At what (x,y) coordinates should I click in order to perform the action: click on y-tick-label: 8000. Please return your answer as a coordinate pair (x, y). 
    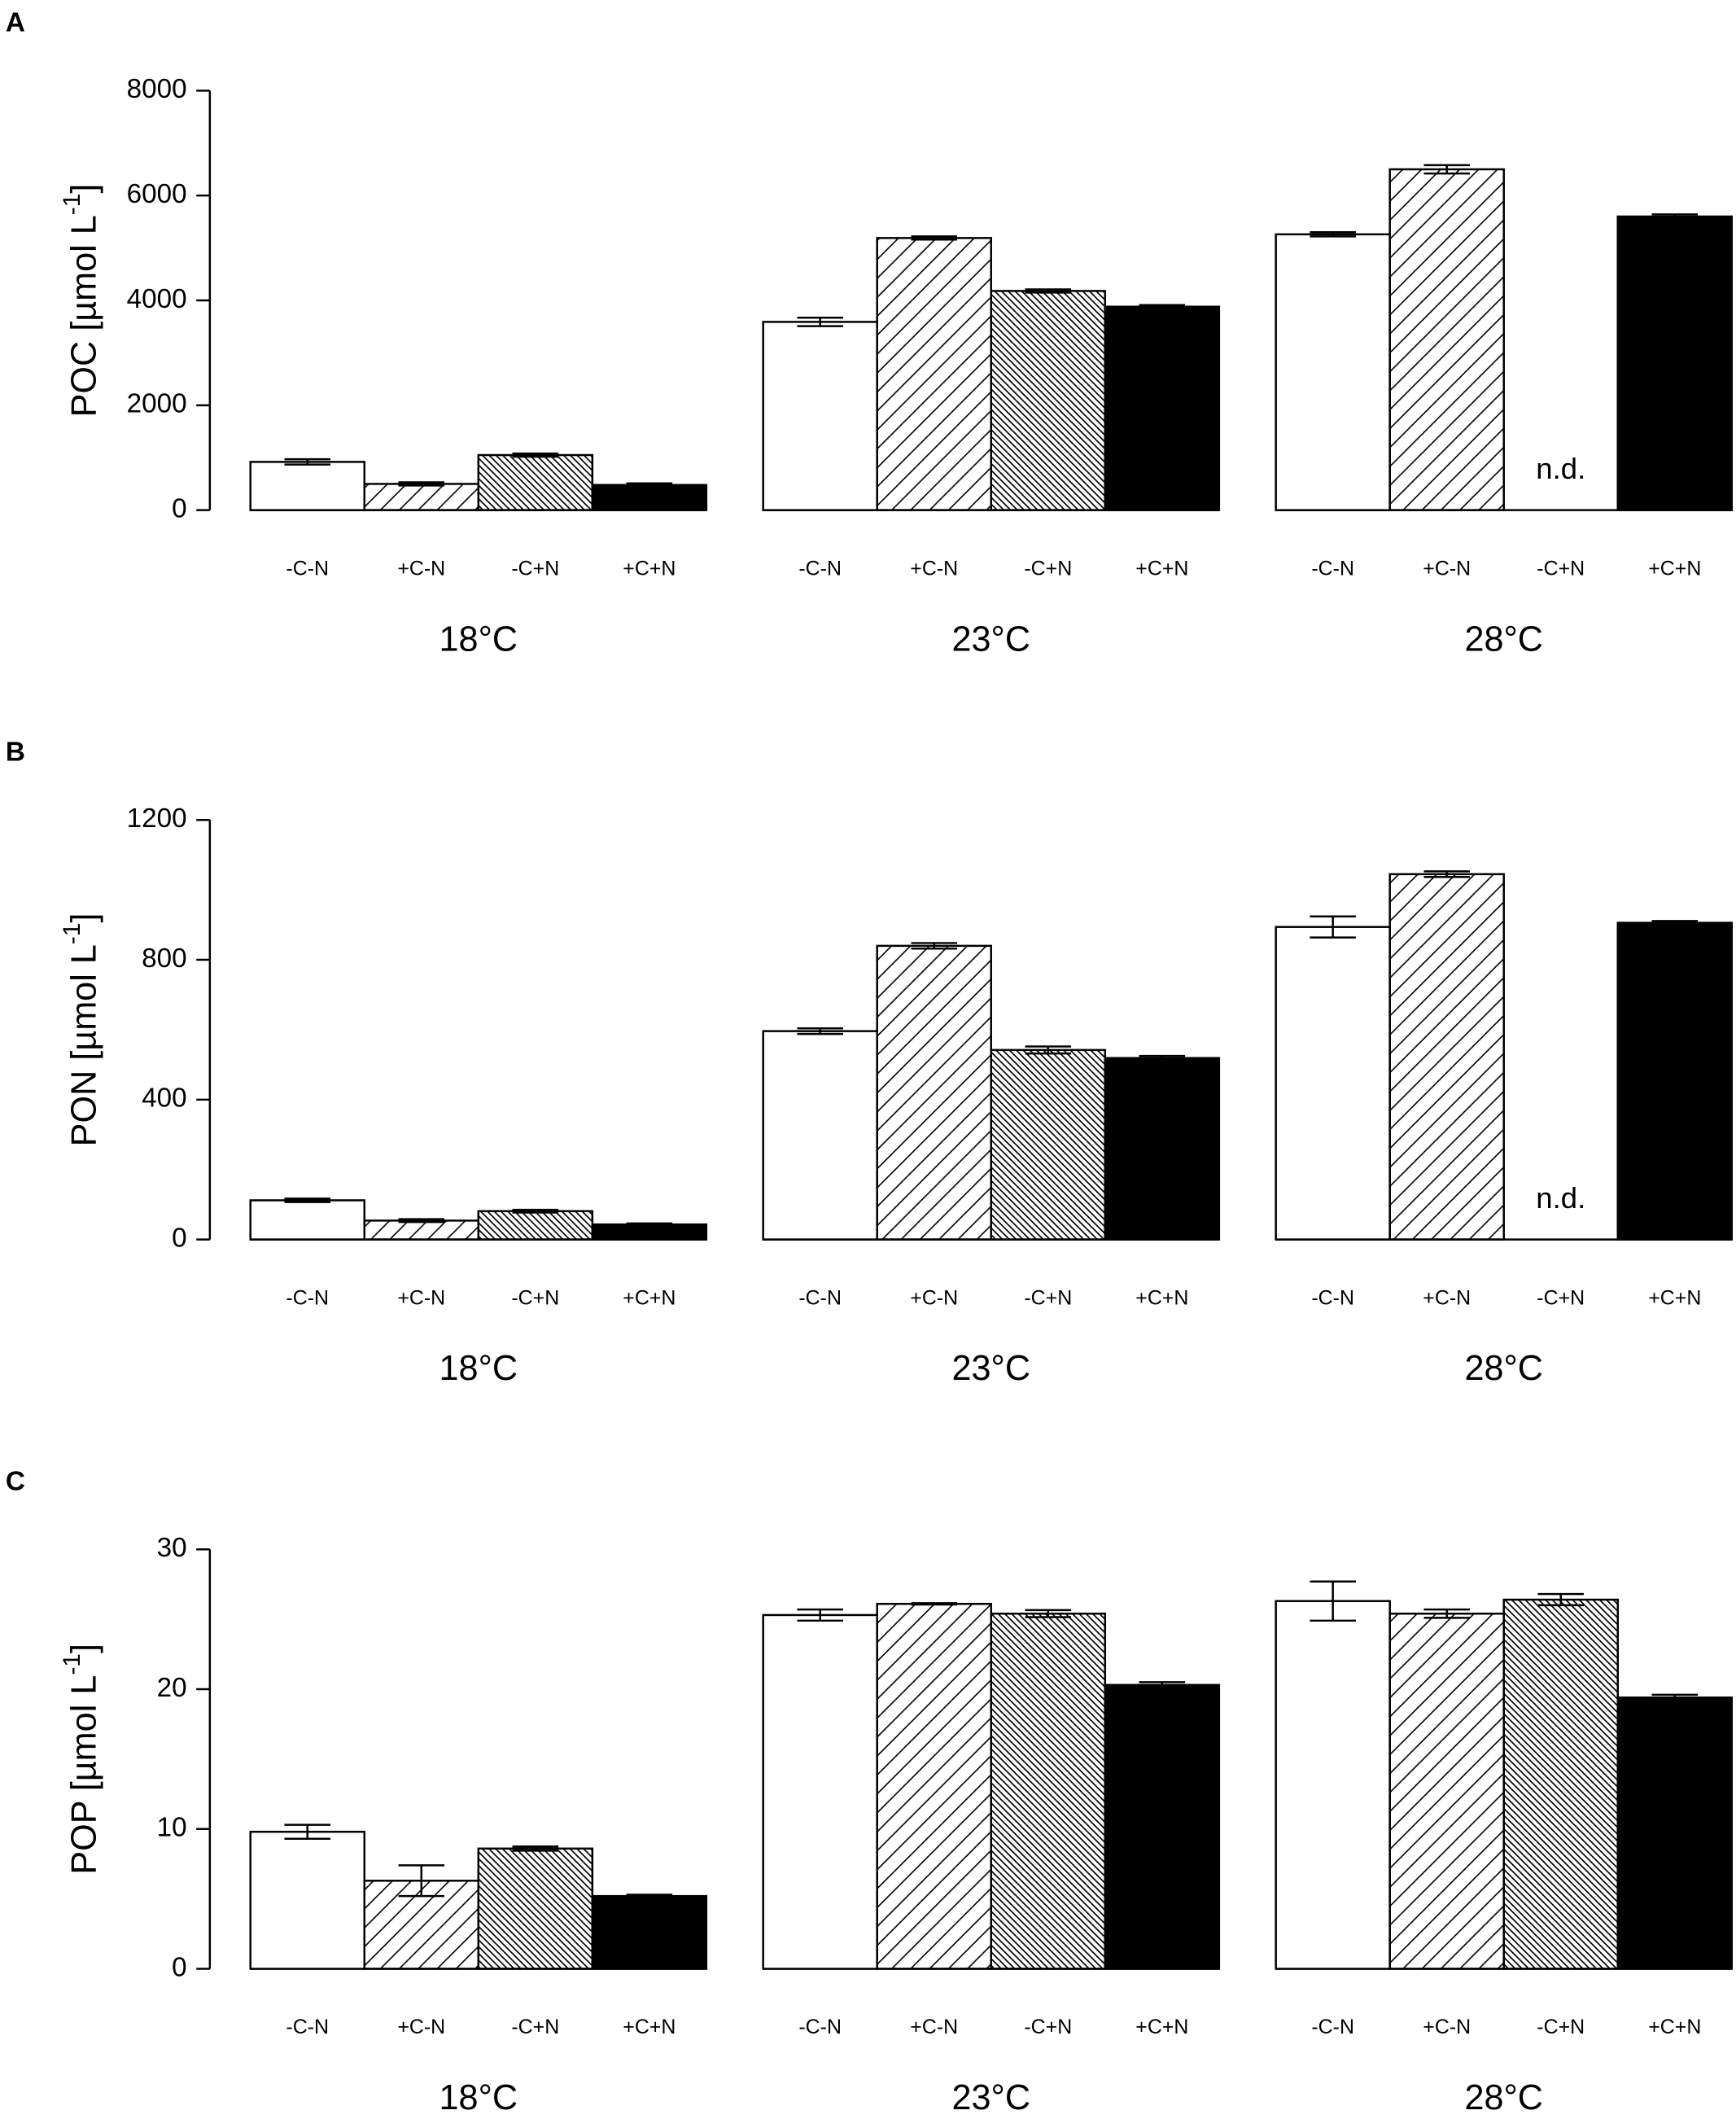
    Looking at the image, I should click on (157, 89).